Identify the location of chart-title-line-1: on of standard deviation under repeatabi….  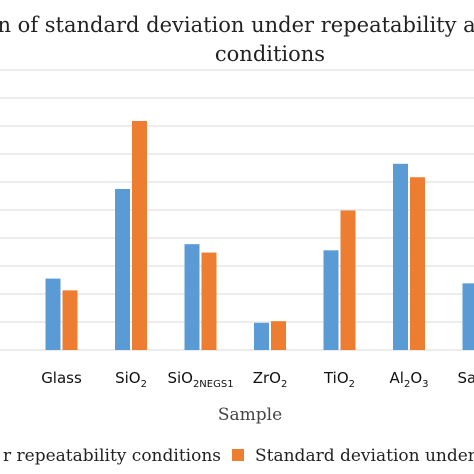
(237, 25).